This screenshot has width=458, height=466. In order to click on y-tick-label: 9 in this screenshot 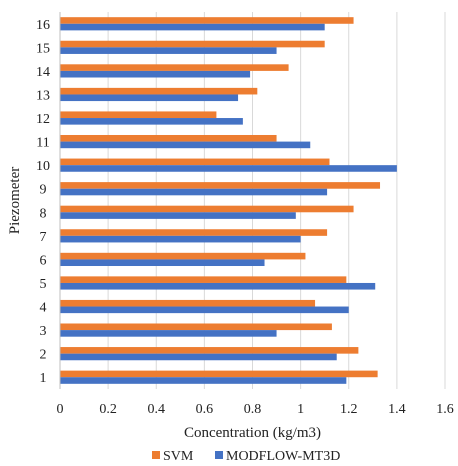, I will do `click(43, 190)`.